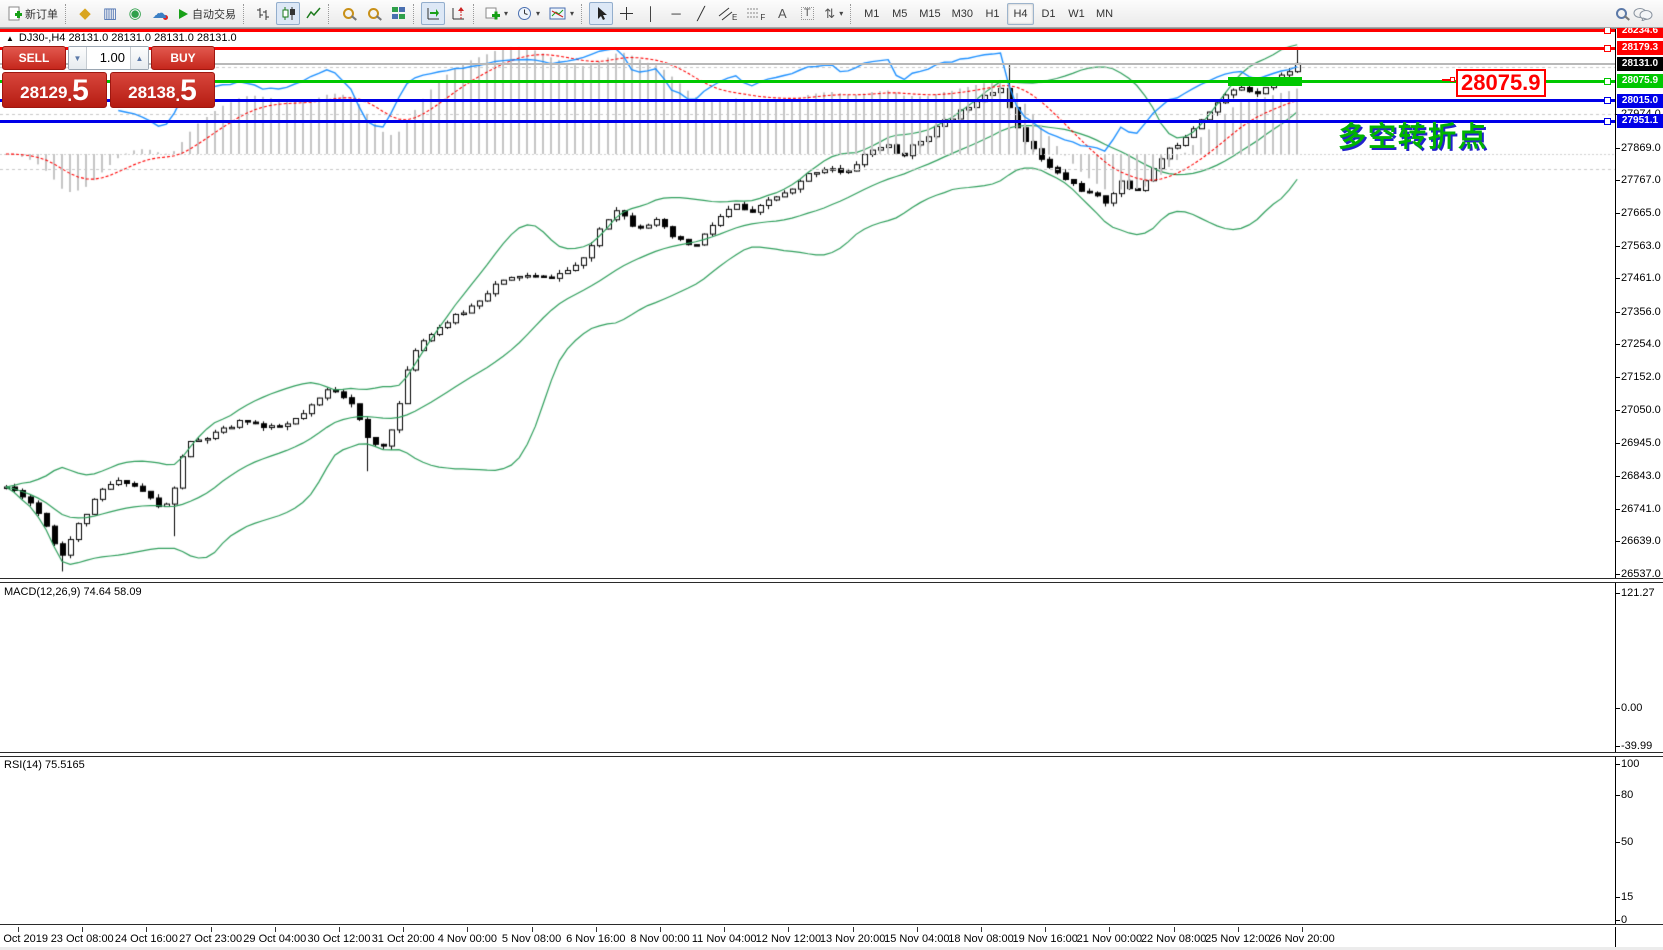  What do you see at coordinates (33, 13) in the screenshot?
I see `new-order-button: 新订单` at bounding box center [33, 13].